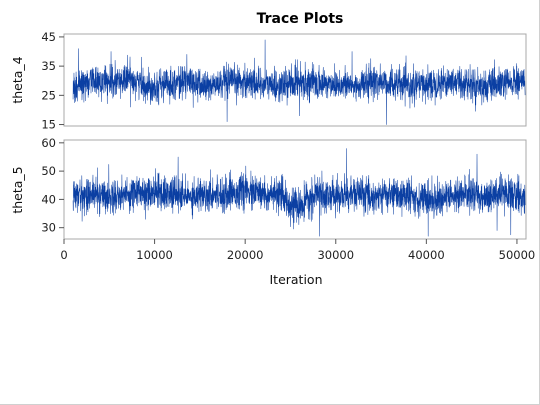 Image resolution: width=540 pixels, height=405 pixels. What do you see at coordinates (297, 250) in the screenshot?
I see `x-axis: 0 10000 20000 30000 40000 50000` at bounding box center [297, 250].